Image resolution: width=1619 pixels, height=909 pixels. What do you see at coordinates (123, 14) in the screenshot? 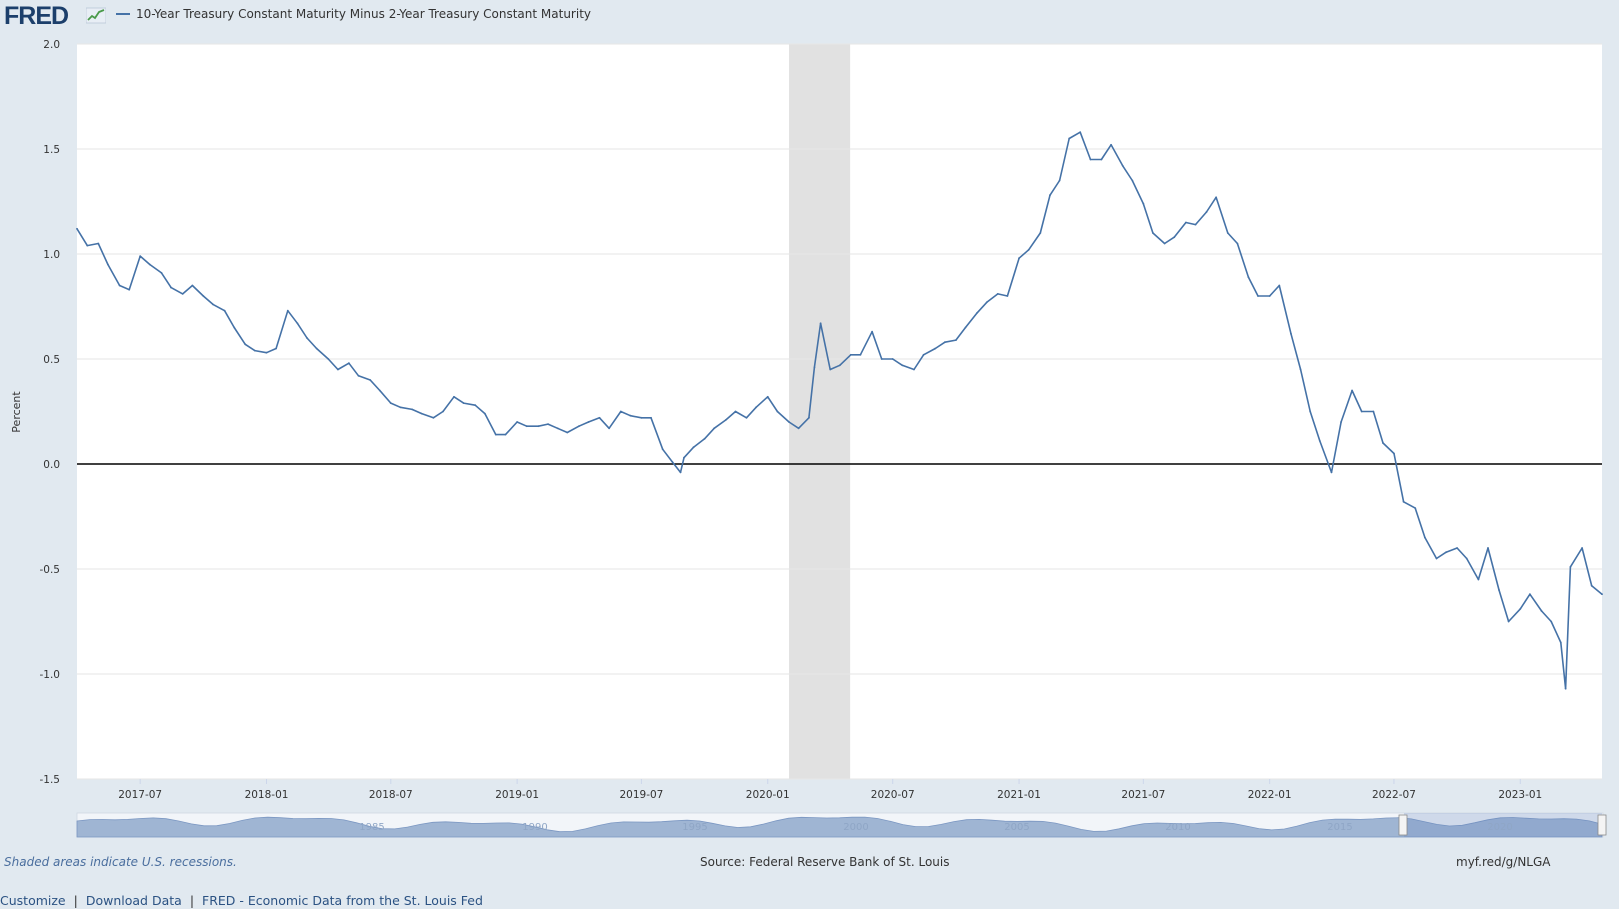
I see `legend-swatch` at bounding box center [123, 14].